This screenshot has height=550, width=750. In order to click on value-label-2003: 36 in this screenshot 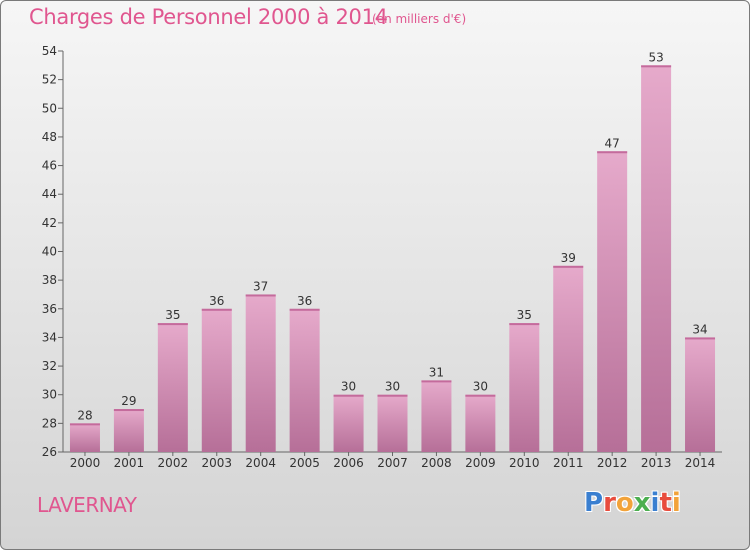, I will do `click(216, 301)`.